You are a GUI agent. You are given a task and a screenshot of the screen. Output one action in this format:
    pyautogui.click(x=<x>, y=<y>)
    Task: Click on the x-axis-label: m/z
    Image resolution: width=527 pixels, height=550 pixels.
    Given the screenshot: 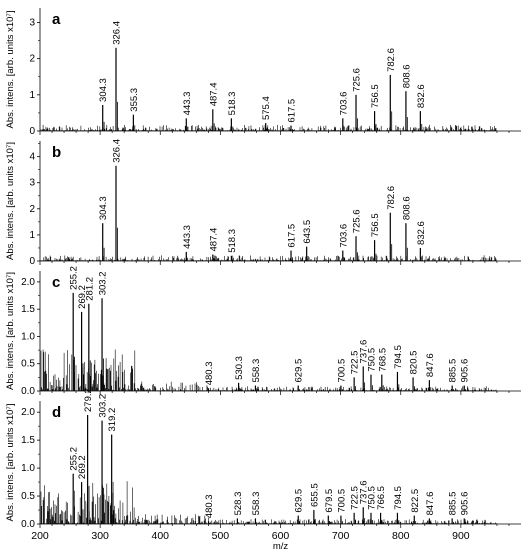 What is the action you would take?
    pyautogui.click(x=281, y=545)
    